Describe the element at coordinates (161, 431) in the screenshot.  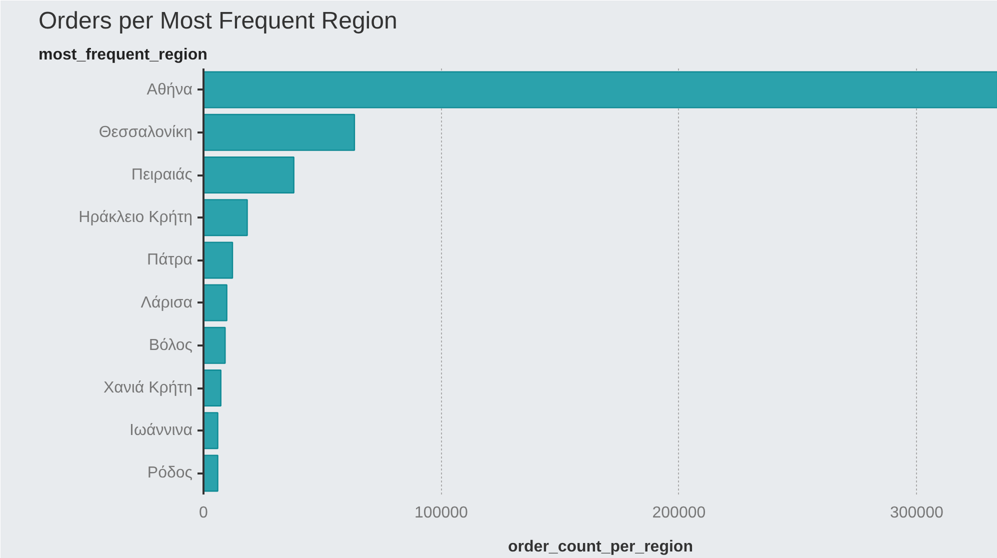
I see `y-tick-label: Ιωάννινα` at that location.